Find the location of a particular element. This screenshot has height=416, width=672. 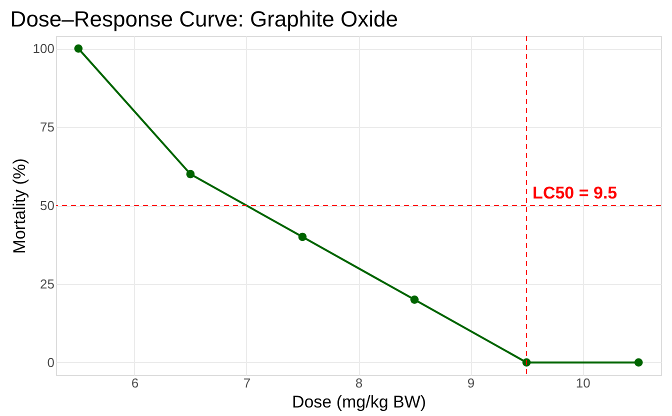

ref-line-label: LC50 = 9.5 is located at coordinates (575, 193).